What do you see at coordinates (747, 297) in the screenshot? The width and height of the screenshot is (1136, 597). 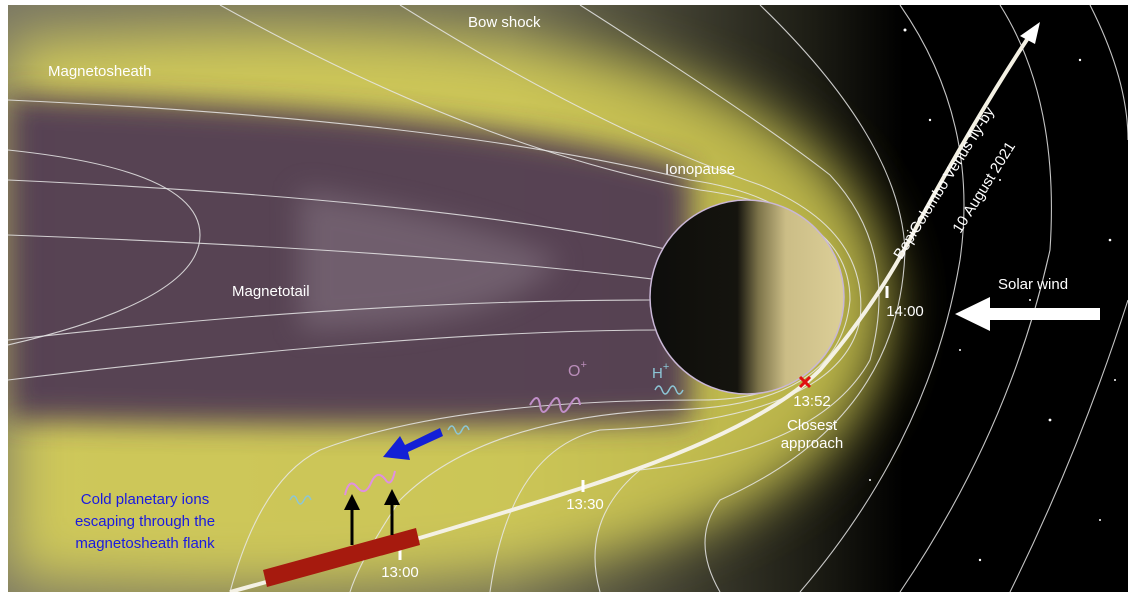 I see `venus` at bounding box center [747, 297].